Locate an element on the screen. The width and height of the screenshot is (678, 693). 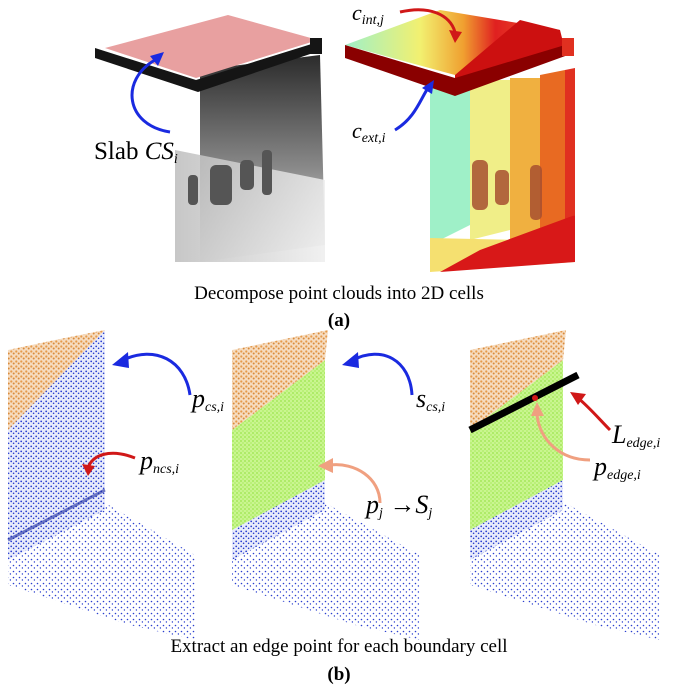
c-ext-arrow-head is located at coordinates (428, 87).